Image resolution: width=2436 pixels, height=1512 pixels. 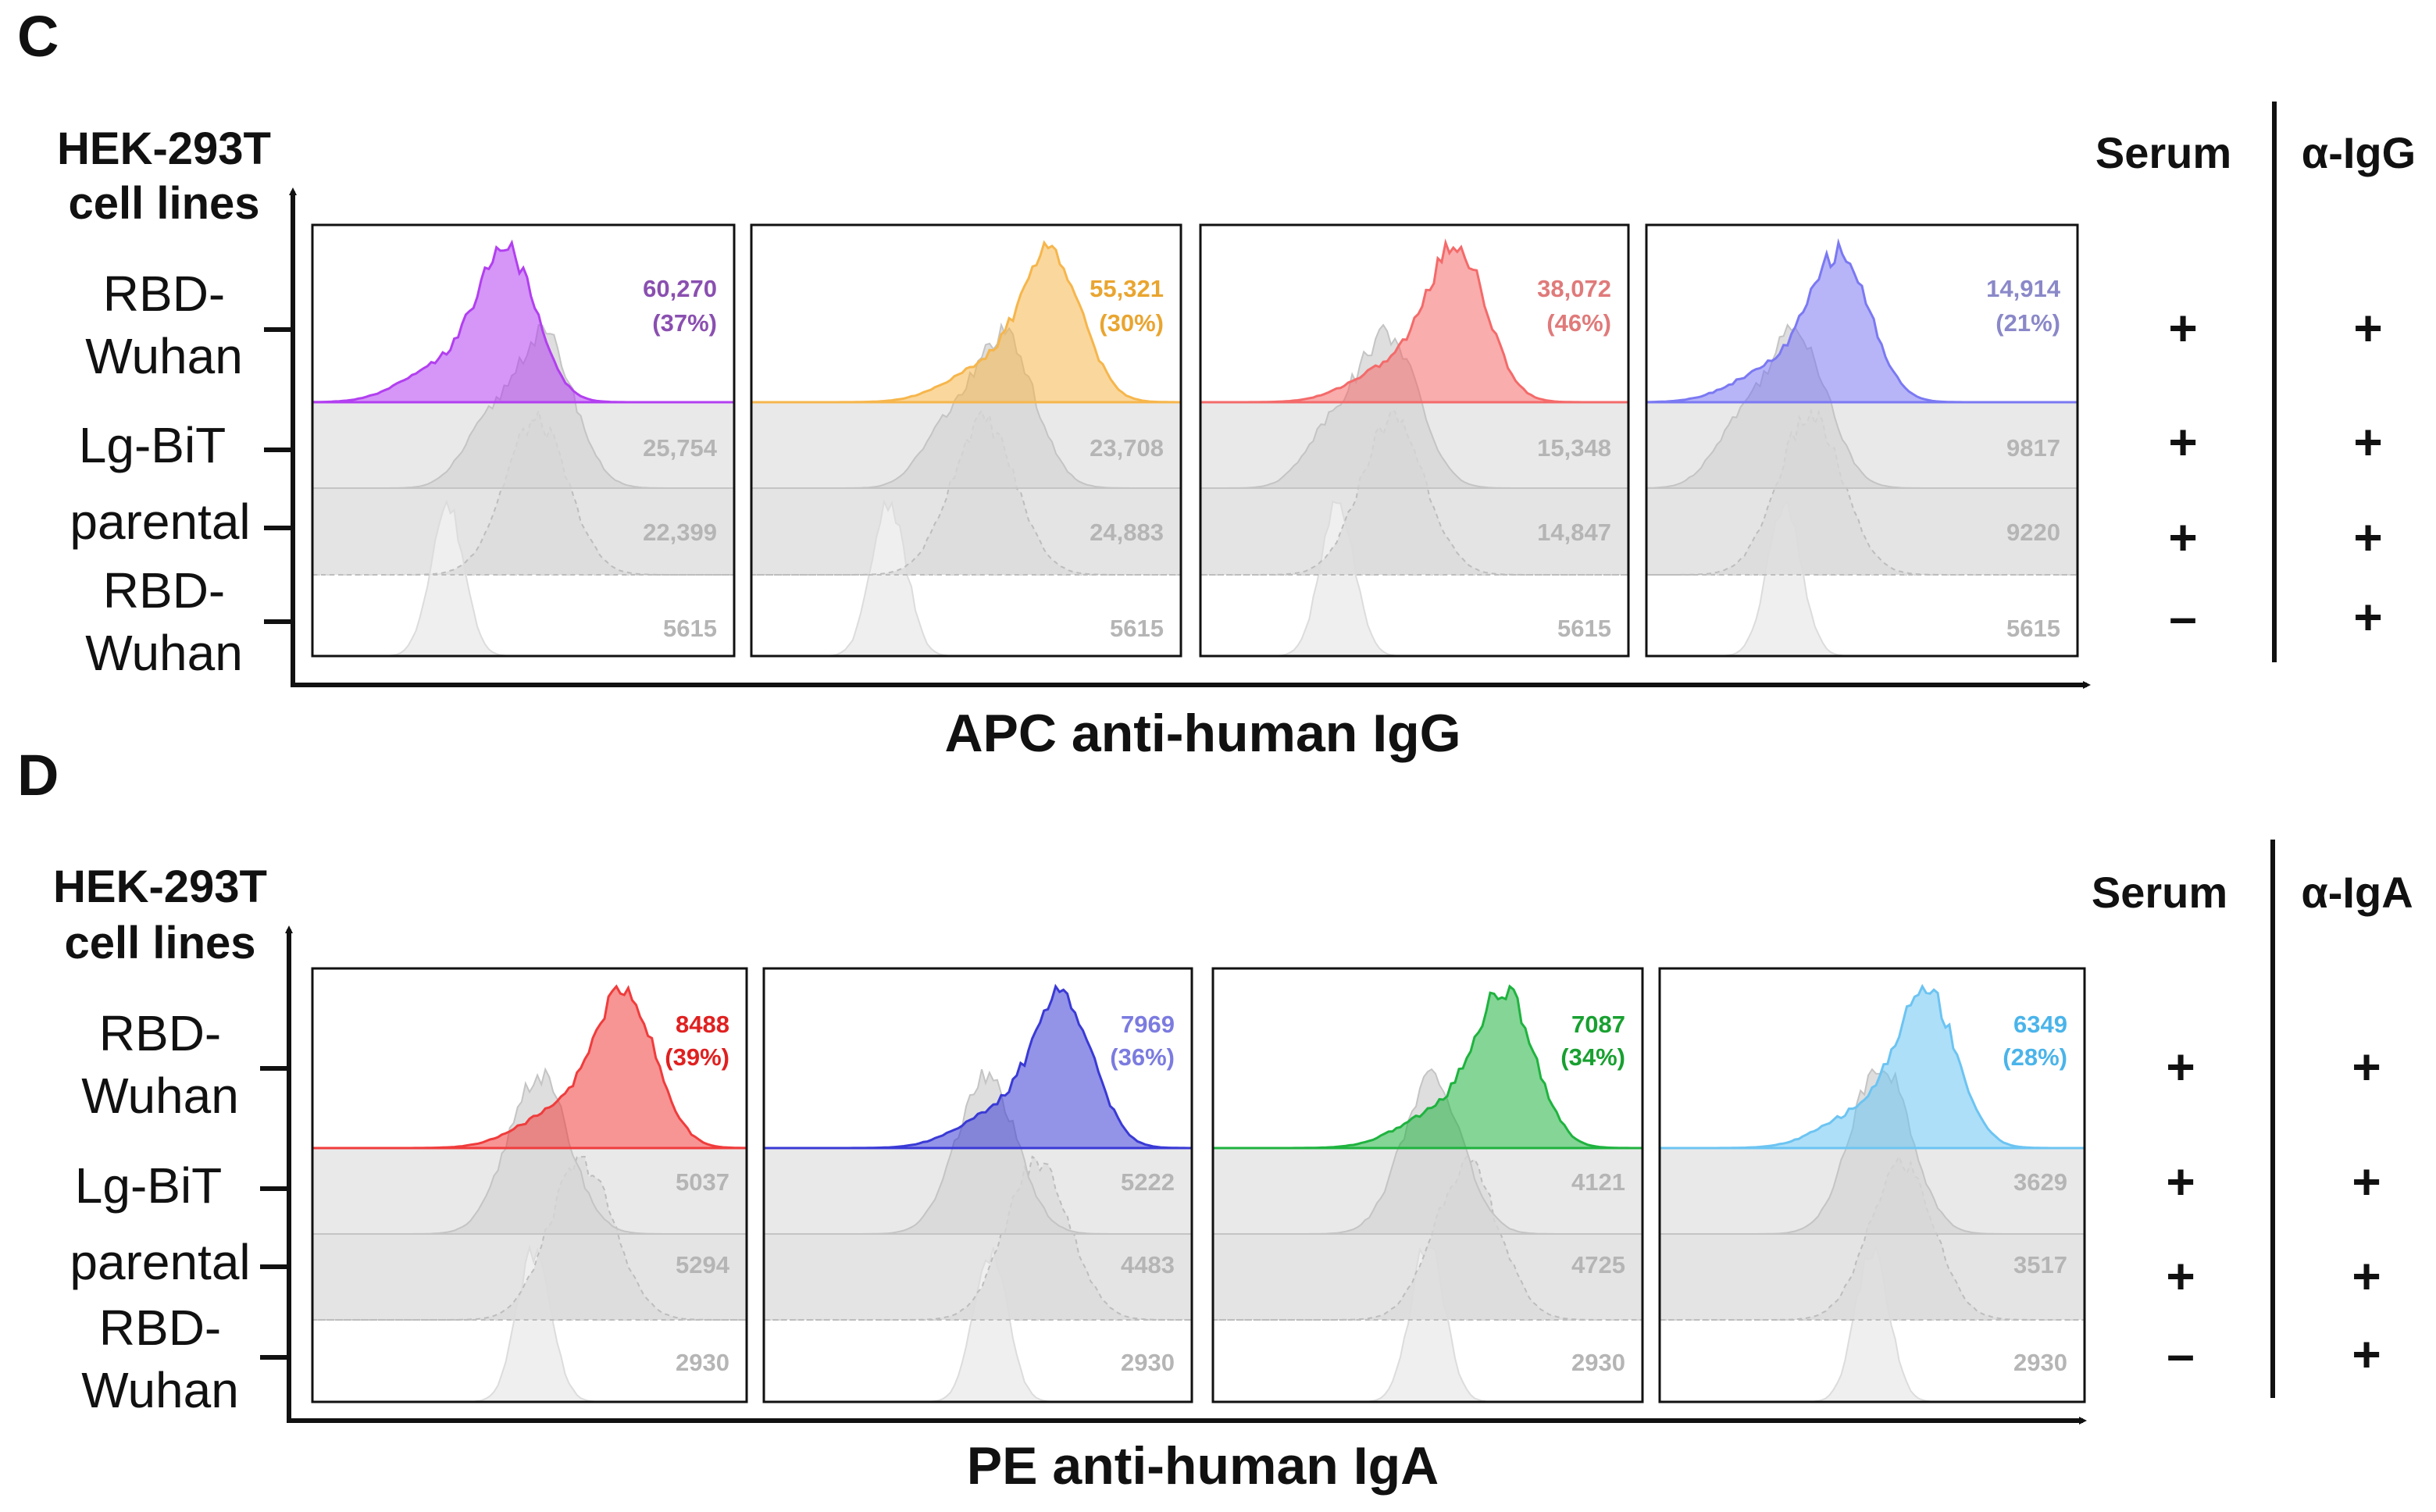 What do you see at coordinates (680, 288) in the screenshot?
I see `mfi-rbd: 60,270` at bounding box center [680, 288].